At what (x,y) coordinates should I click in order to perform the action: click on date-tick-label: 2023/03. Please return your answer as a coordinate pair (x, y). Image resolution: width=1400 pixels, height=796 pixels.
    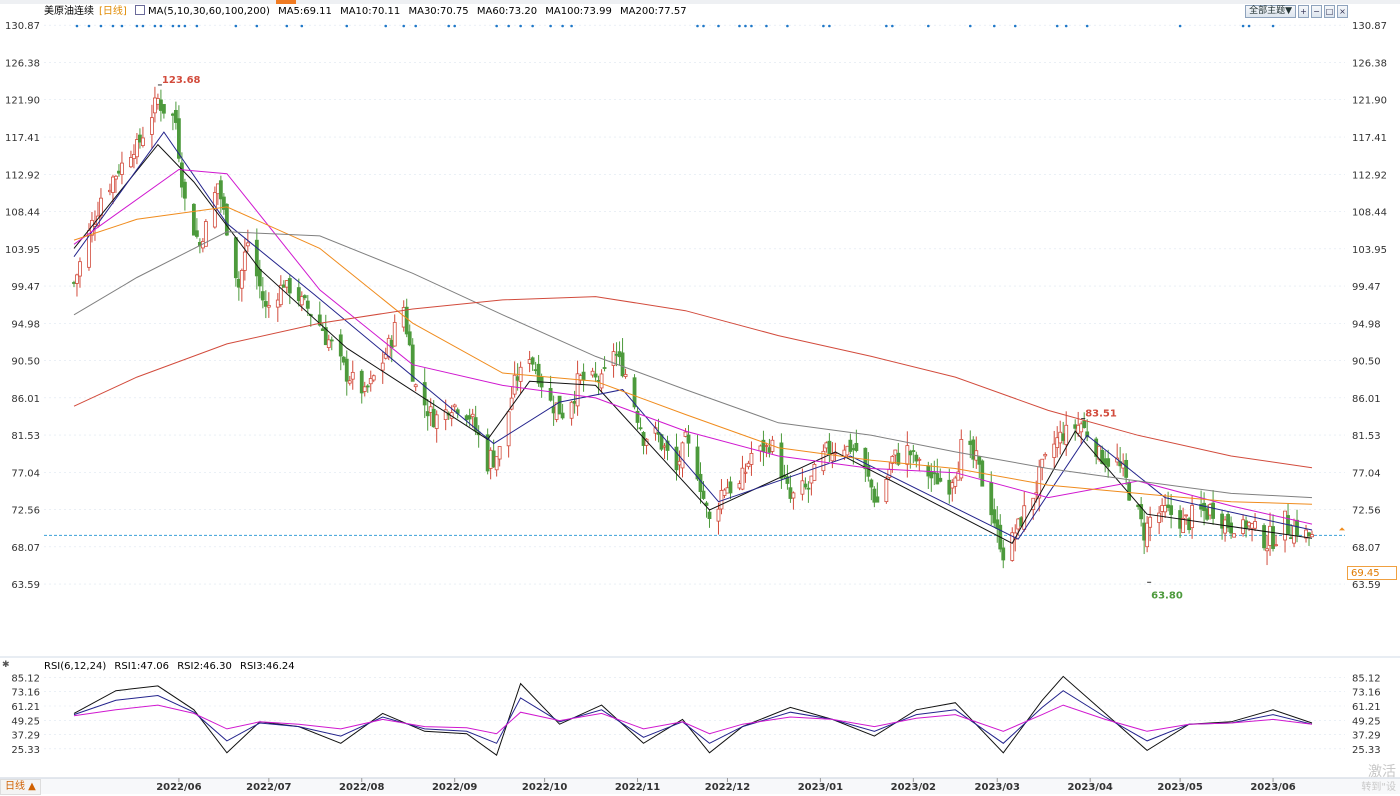
    Looking at the image, I should click on (997, 787).